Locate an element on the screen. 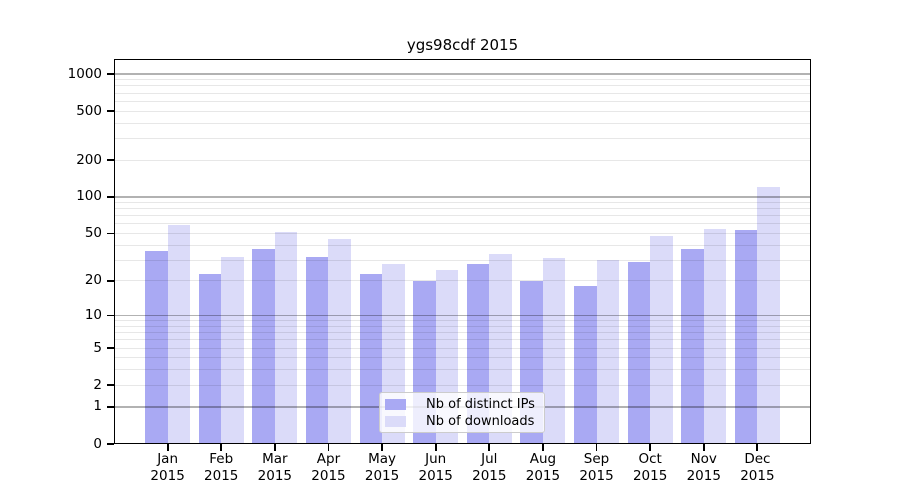 Image resolution: width=900 pixels, height=500 pixels. chart-title: ygs98cdf 2015 is located at coordinates (462, 45).